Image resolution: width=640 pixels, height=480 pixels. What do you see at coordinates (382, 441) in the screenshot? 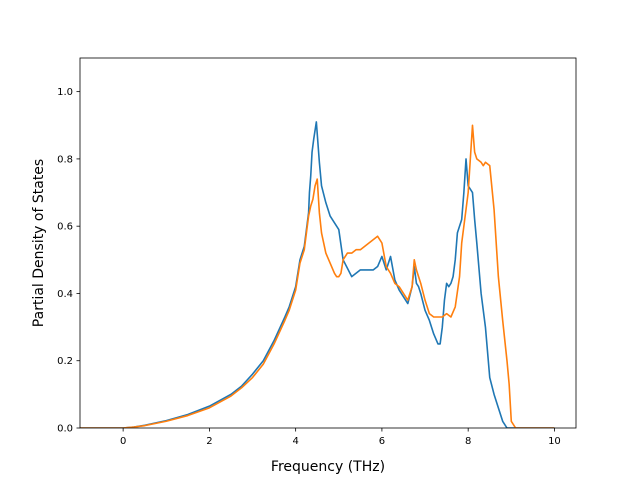
I see `x-tick-label: 6` at bounding box center [382, 441].